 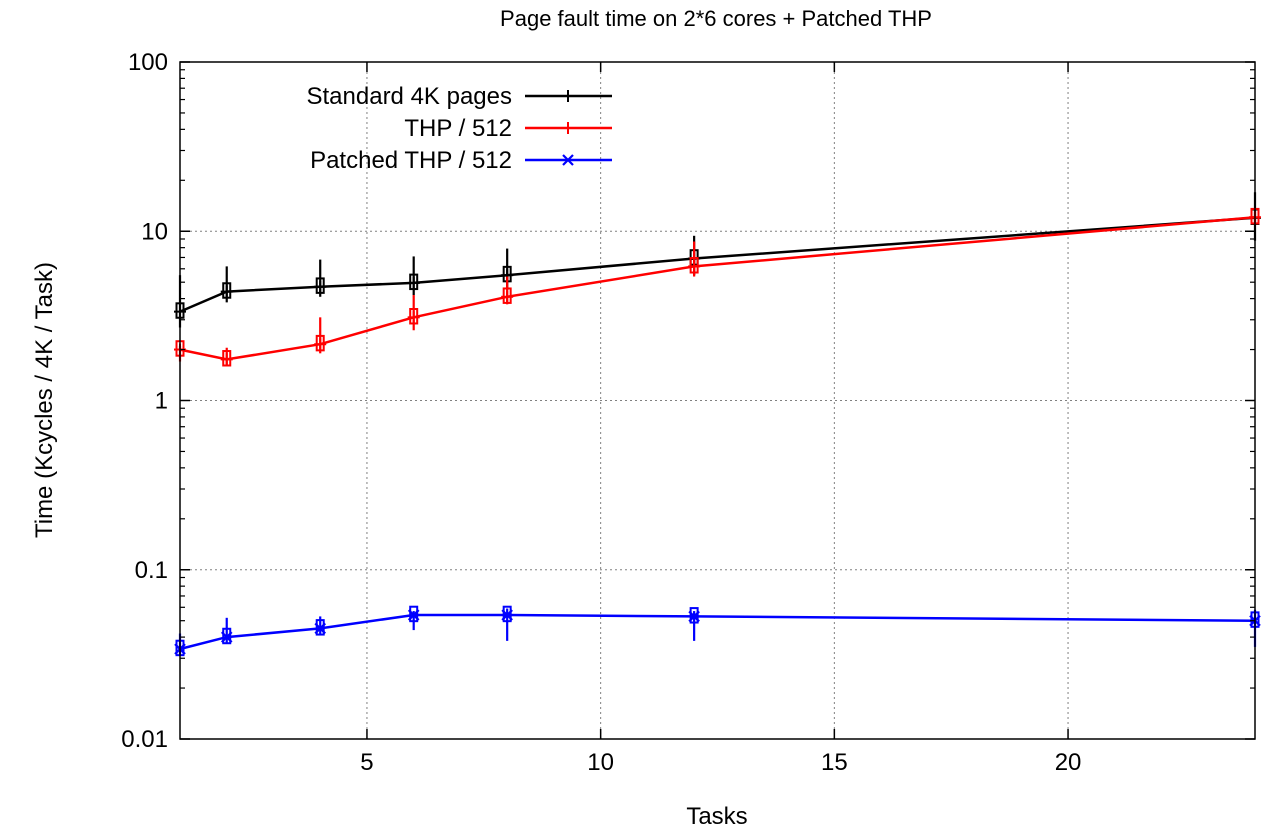 I want to click on legend-item: Patched THP / 512, so click(x=461, y=160).